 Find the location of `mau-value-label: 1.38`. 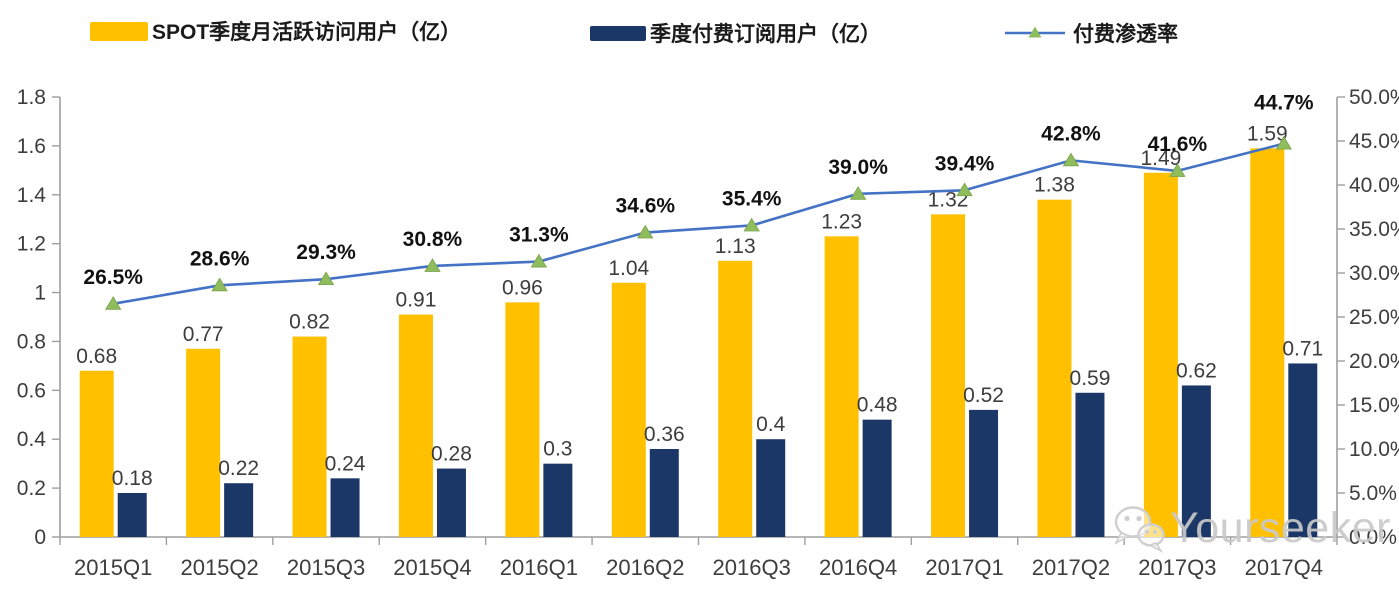

mau-value-label: 1.38 is located at coordinates (1054, 185).